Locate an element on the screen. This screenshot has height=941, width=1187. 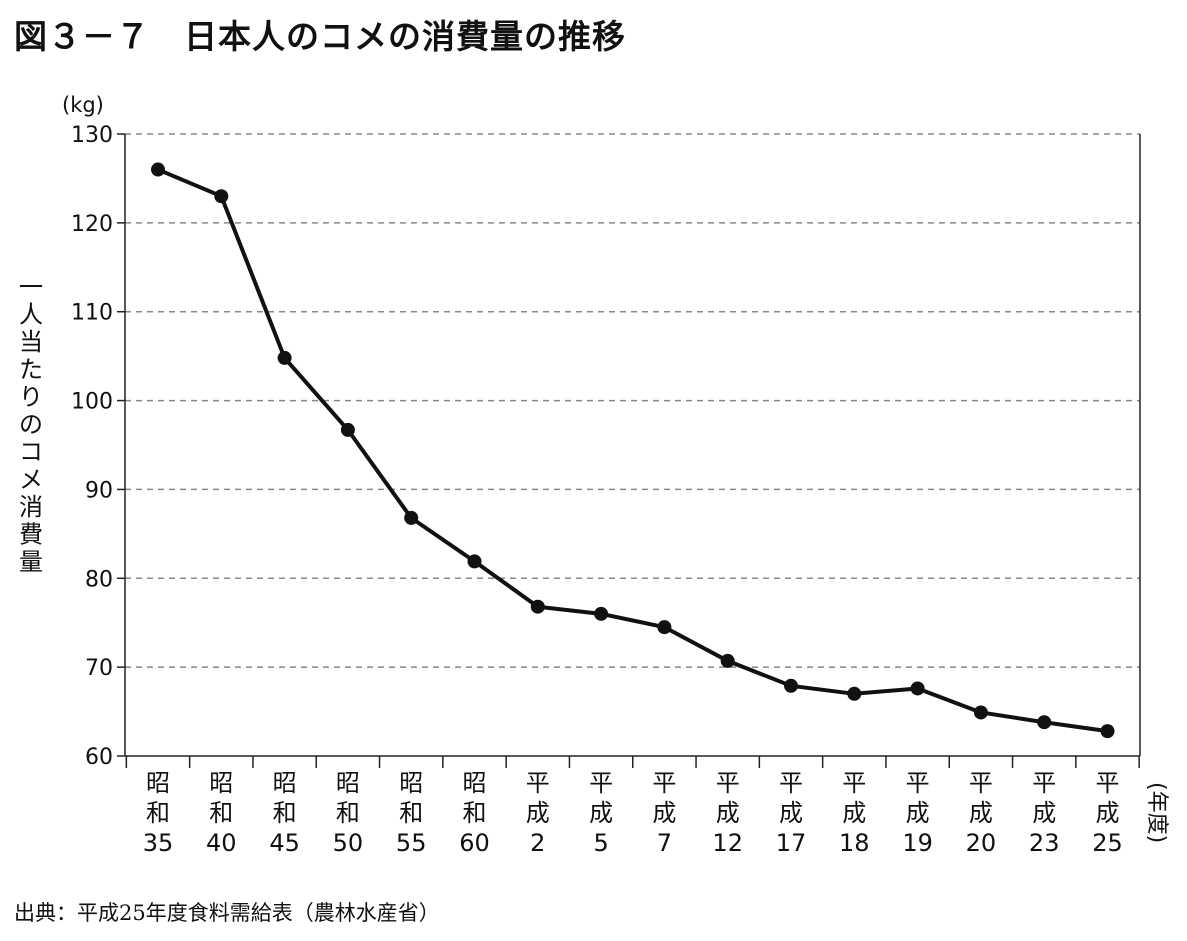
y-tick-label: 70 is located at coordinates (99, 668).